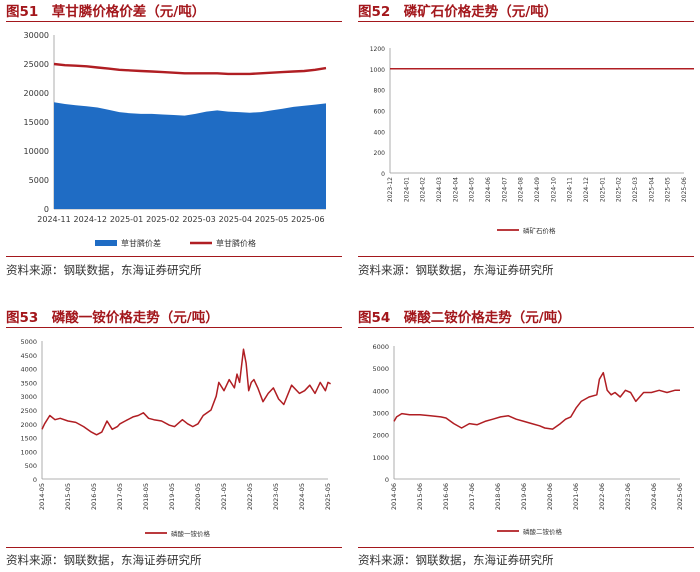 This screenshot has width=700, height=572. Describe the element at coordinates (172, 496) in the screenshot. I see `x-tick-label: 2019-05` at that location.